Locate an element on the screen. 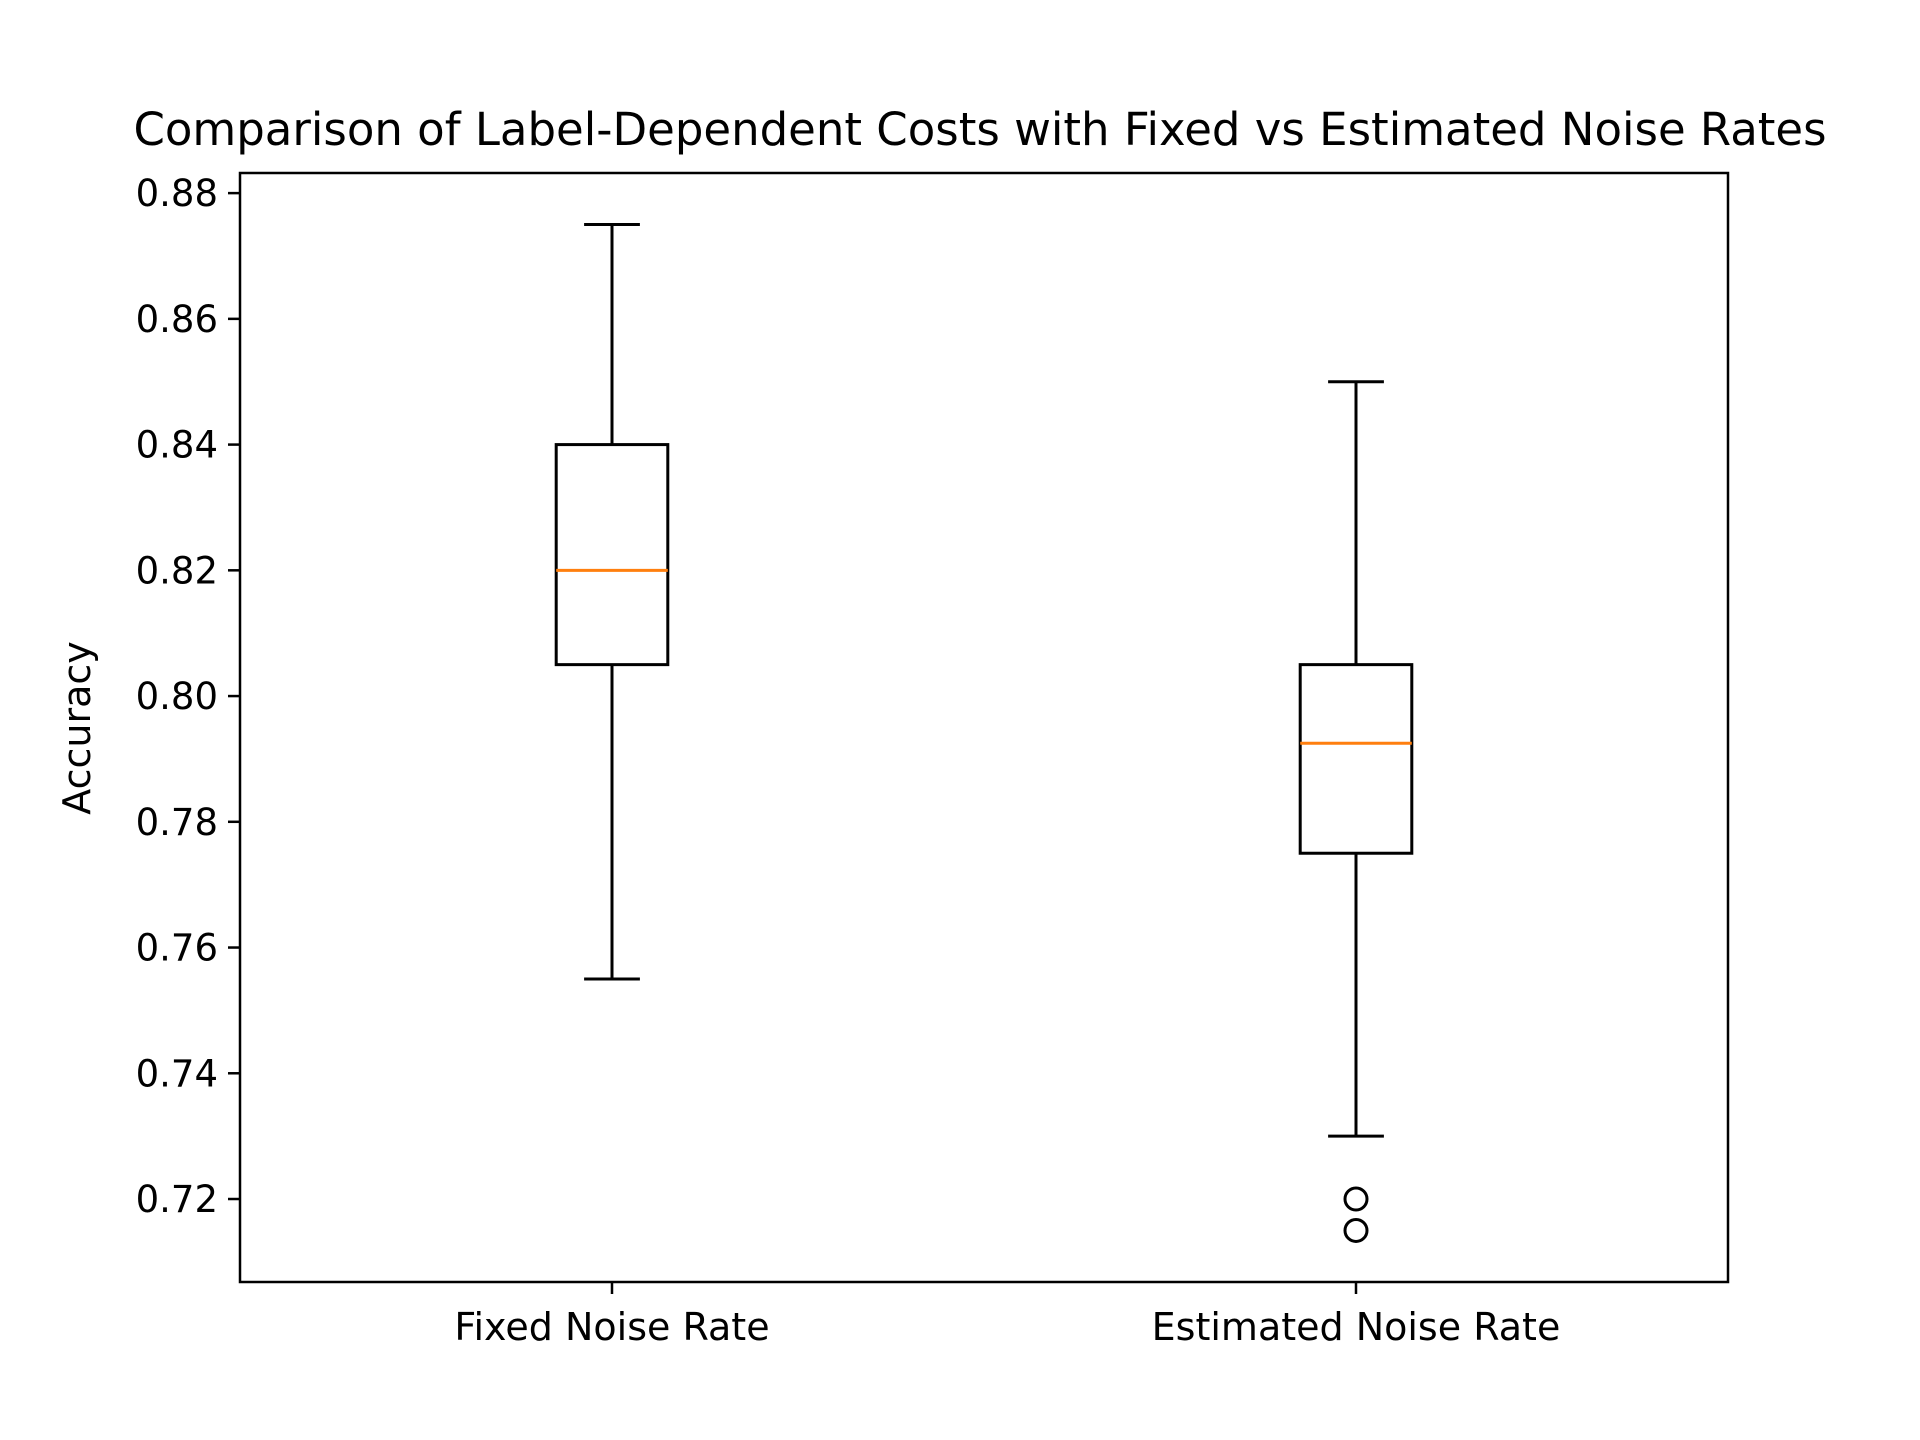 This screenshot has width=1920, height=1440. y-tick-label: 0.88 is located at coordinates (177, 193).